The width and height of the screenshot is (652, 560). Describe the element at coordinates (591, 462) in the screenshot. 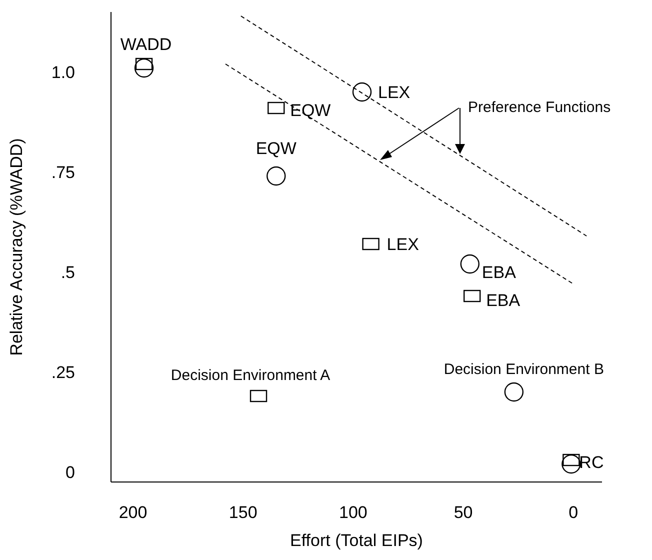

I see `annotation: RC` at that location.